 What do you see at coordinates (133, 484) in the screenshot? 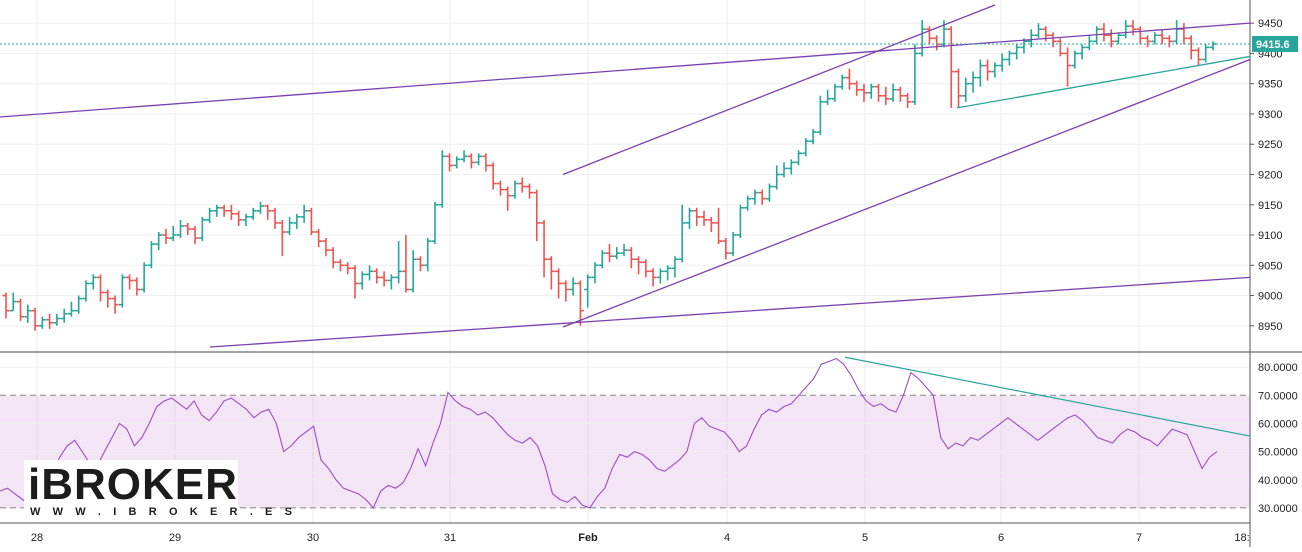
I see `logo-brand: iBROKER` at bounding box center [133, 484].